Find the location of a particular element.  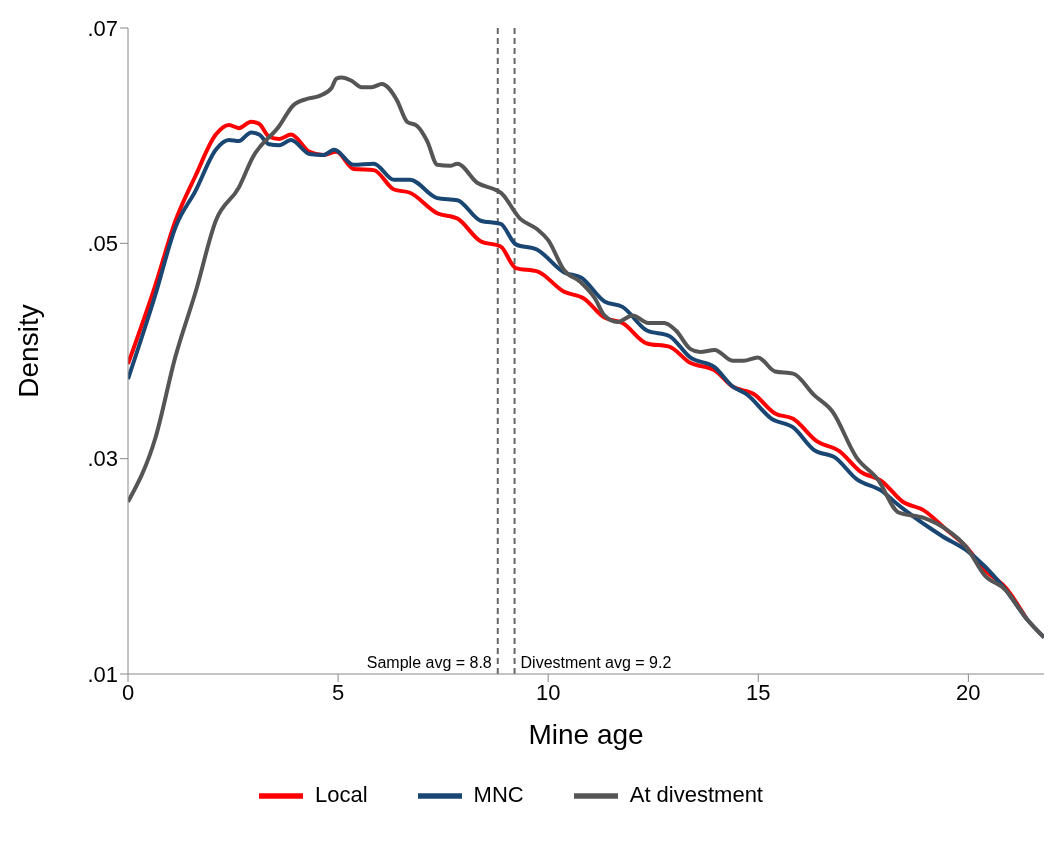

ref-line-label: Sample avg = 8.8 is located at coordinates (429, 662).